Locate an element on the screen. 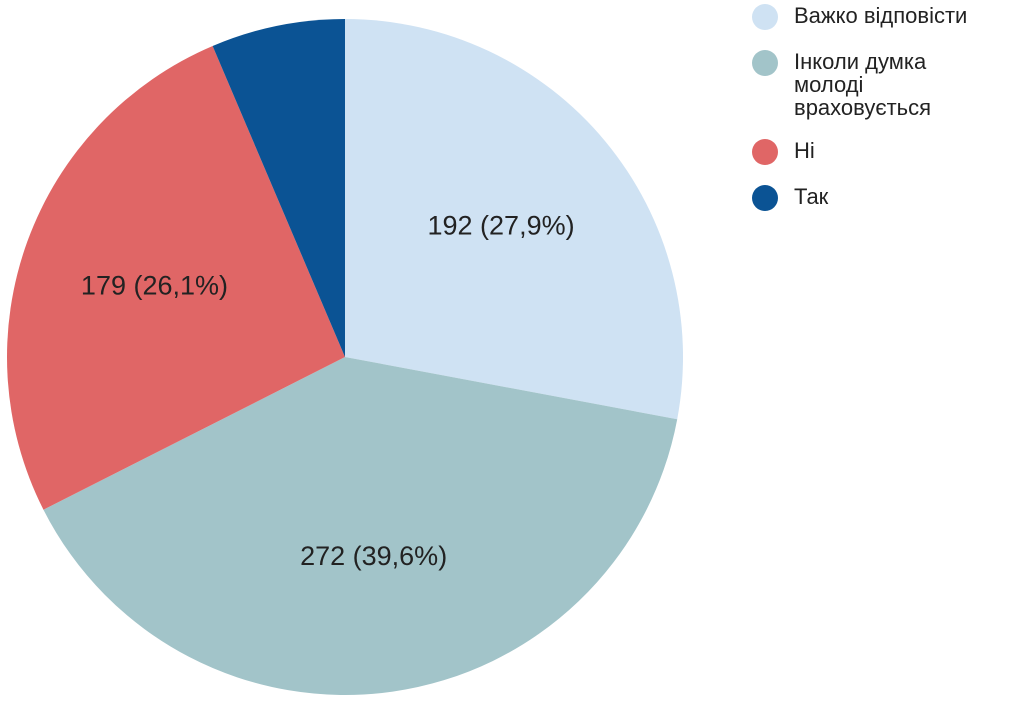 This screenshot has width=1035, height=701. legend-item: Так is located at coordinates (892, 198).